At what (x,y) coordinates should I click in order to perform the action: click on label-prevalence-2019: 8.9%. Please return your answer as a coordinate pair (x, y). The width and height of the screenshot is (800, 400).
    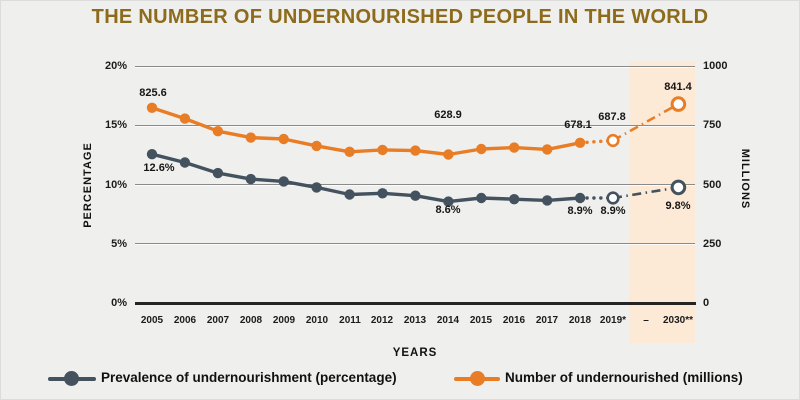
    Looking at the image, I should click on (613, 211).